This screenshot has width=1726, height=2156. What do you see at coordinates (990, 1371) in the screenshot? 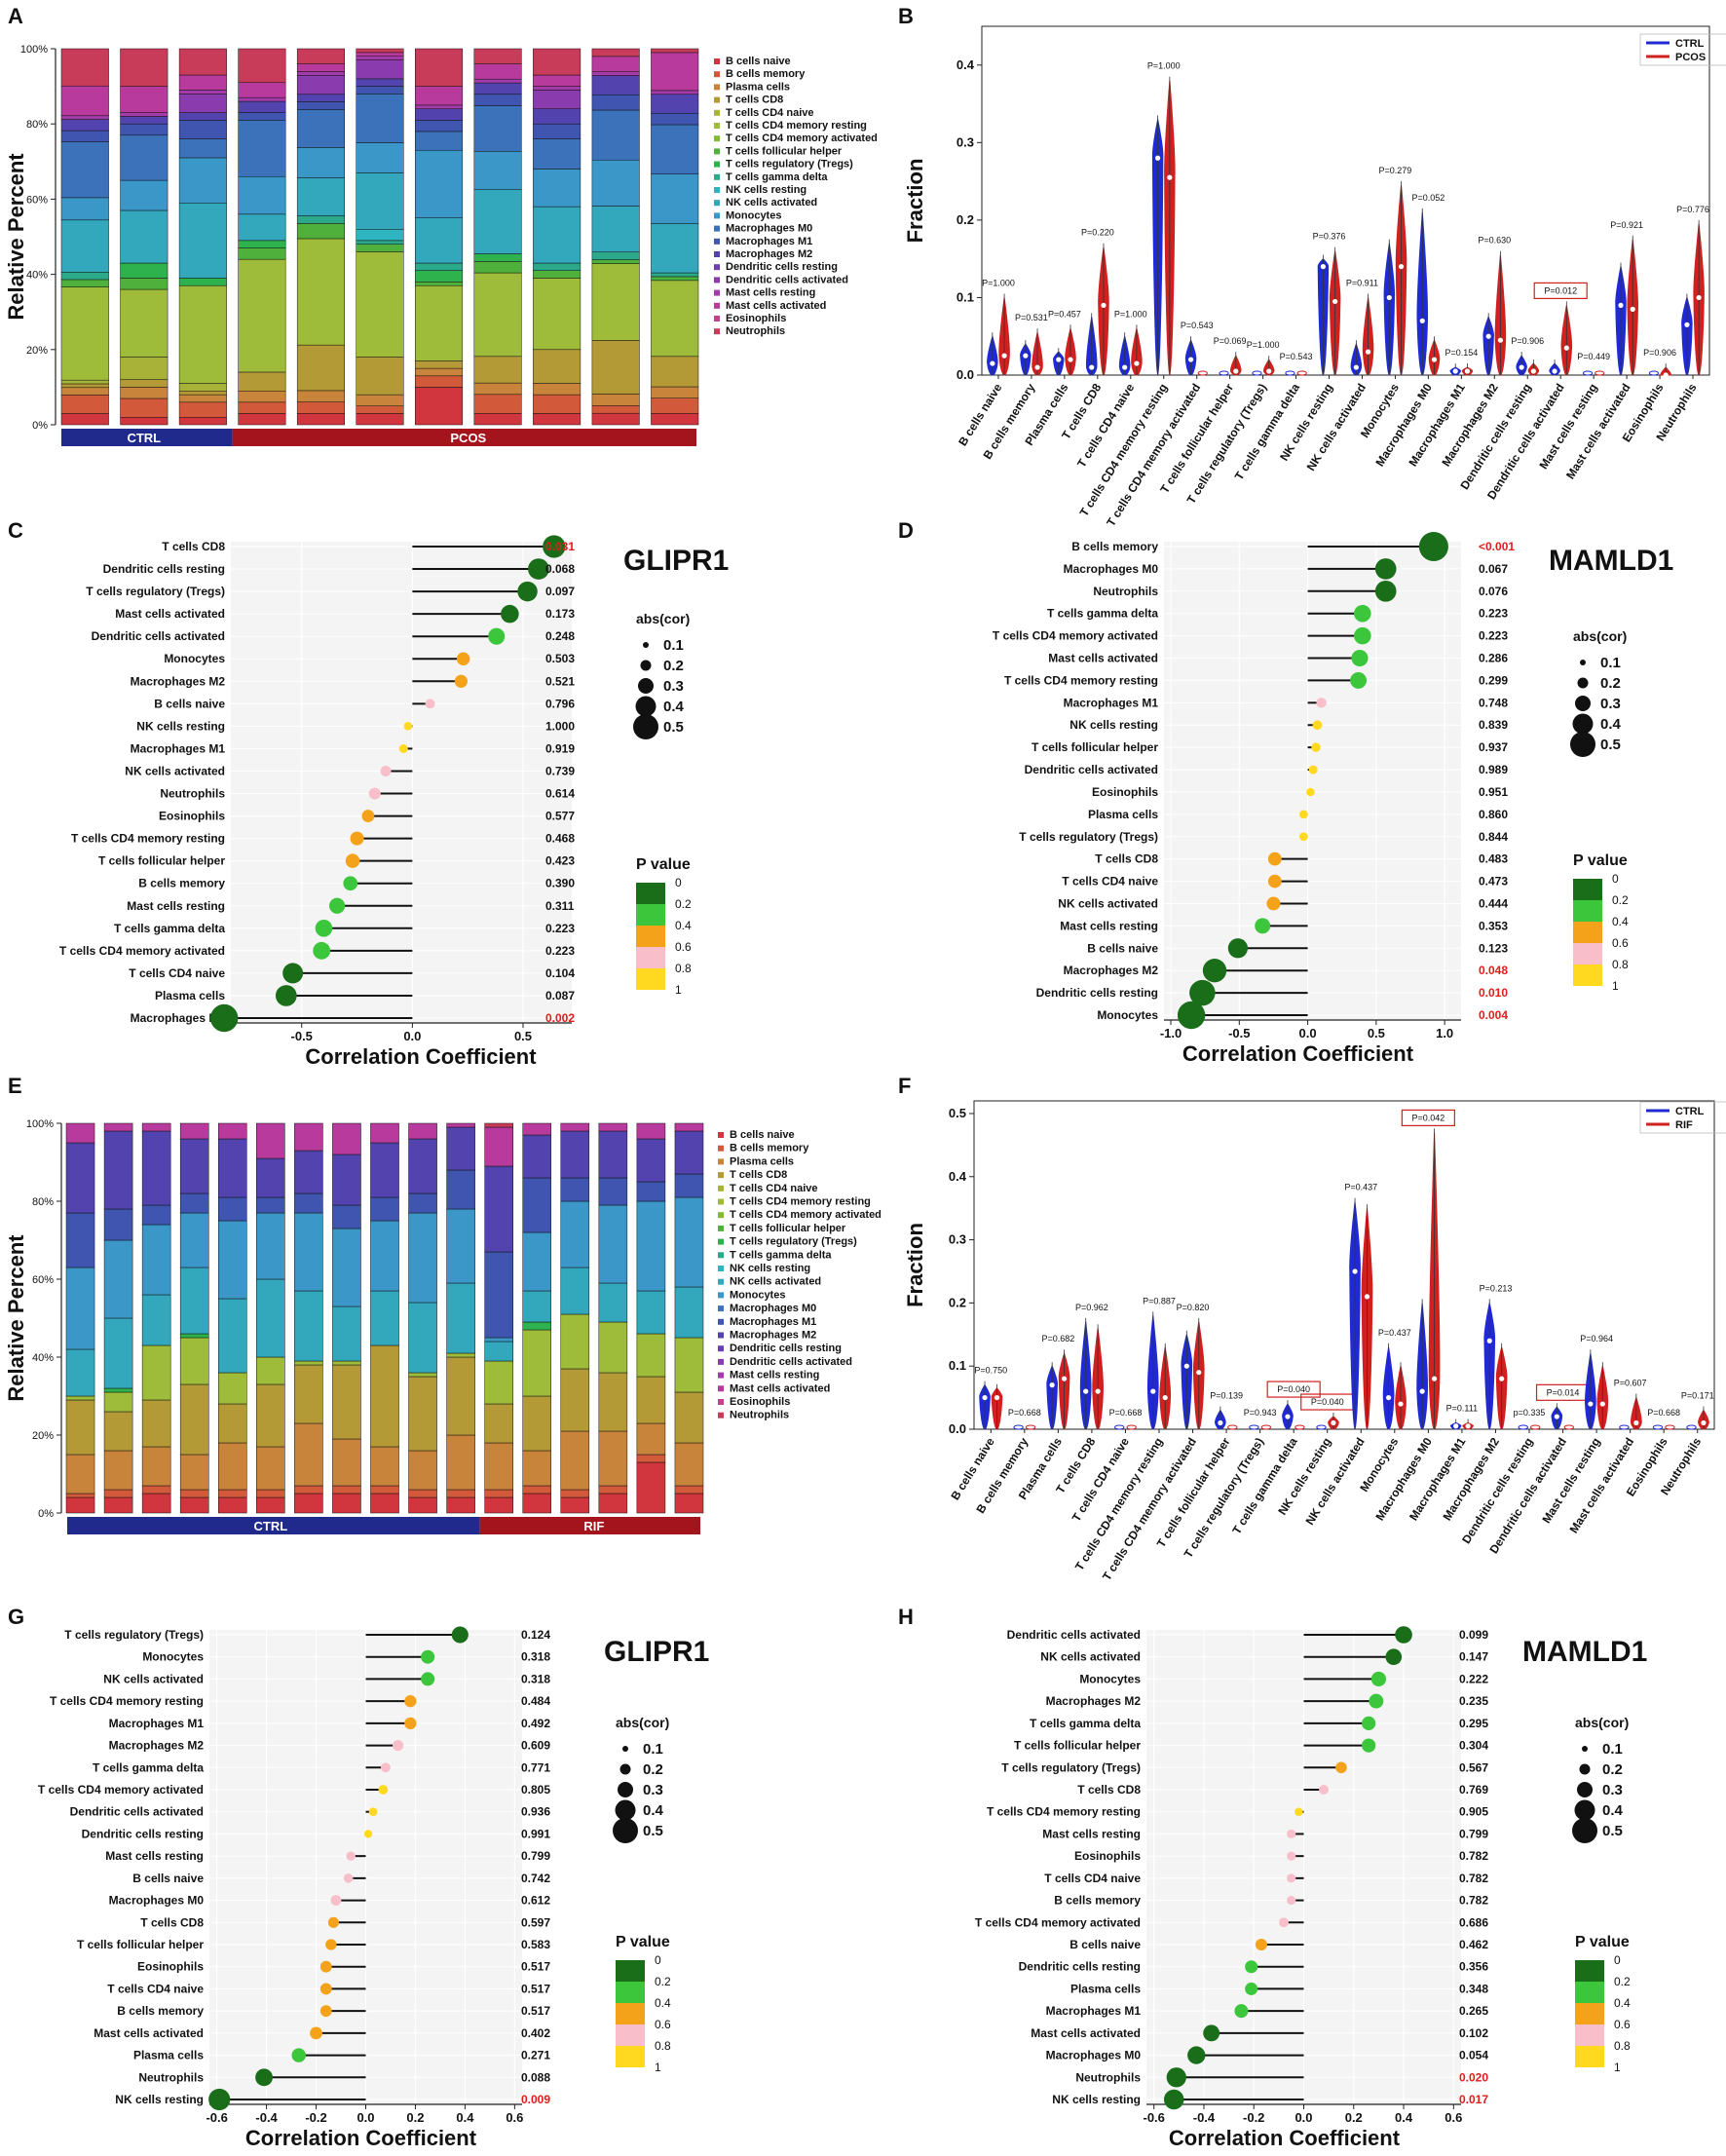
I see `p-value-label: P=0.750` at bounding box center [990, 1371].